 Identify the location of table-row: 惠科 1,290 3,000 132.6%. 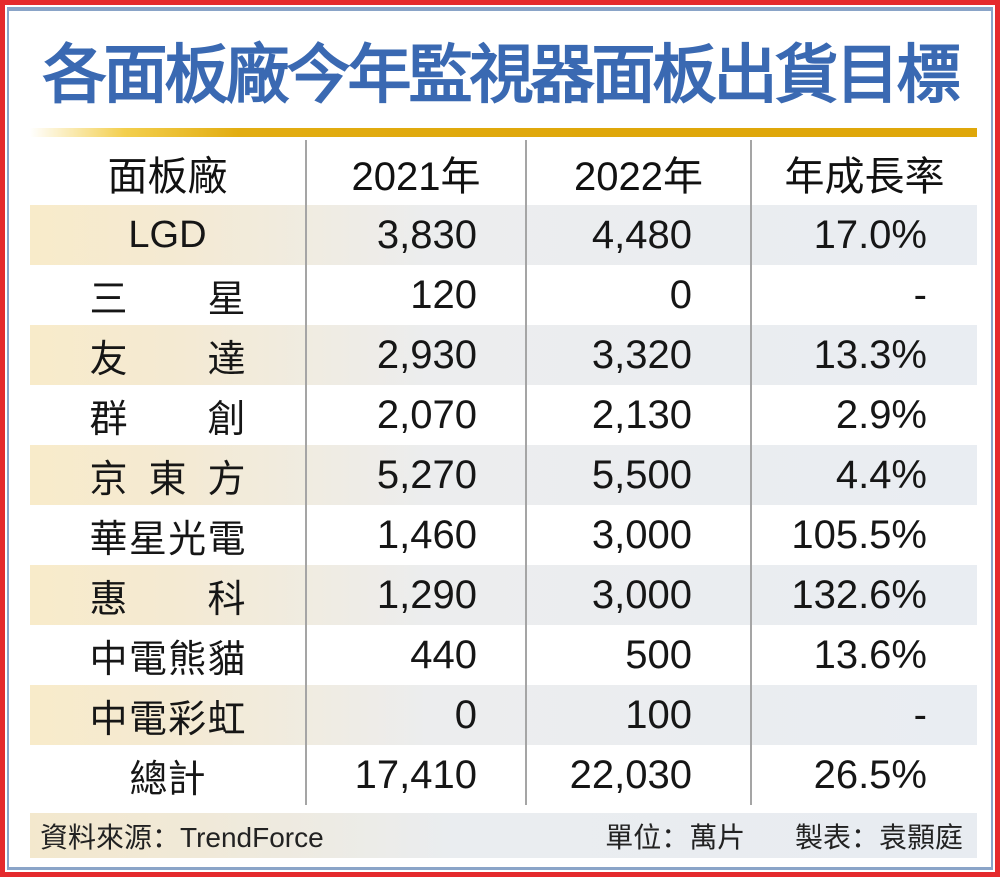
(503, 595).